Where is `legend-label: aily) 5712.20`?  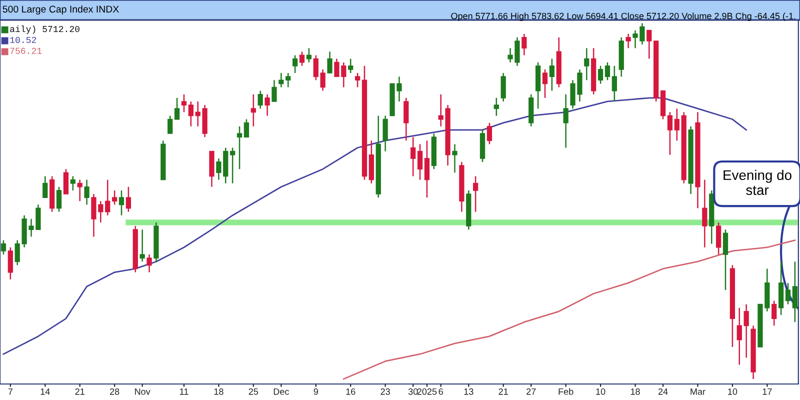 legend-label: aily) 5712.20 is located at coordinates (45, 29).